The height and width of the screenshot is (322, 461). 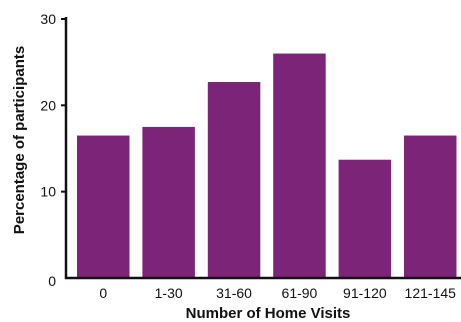 I want to click on y-tick-label: 20, so click(x=48, y=105).